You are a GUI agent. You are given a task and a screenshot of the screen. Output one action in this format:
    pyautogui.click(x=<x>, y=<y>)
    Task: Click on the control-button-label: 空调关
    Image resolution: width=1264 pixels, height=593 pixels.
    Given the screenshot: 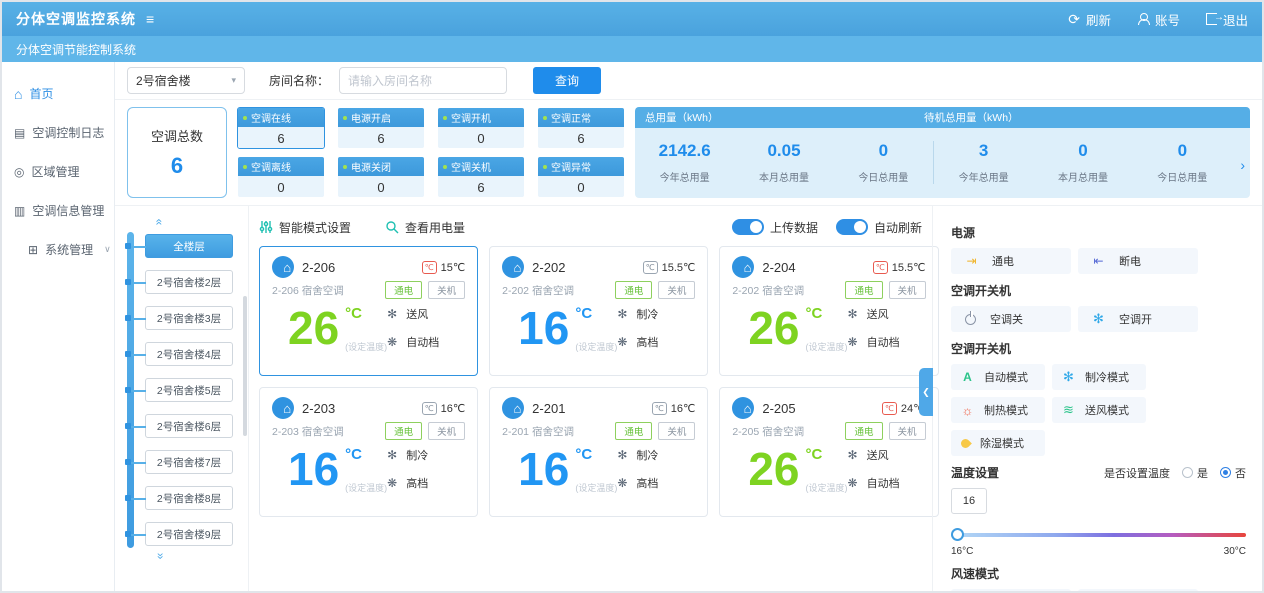 What is the action you would take?
    pyautogui.click(x=1006, y=320)
    